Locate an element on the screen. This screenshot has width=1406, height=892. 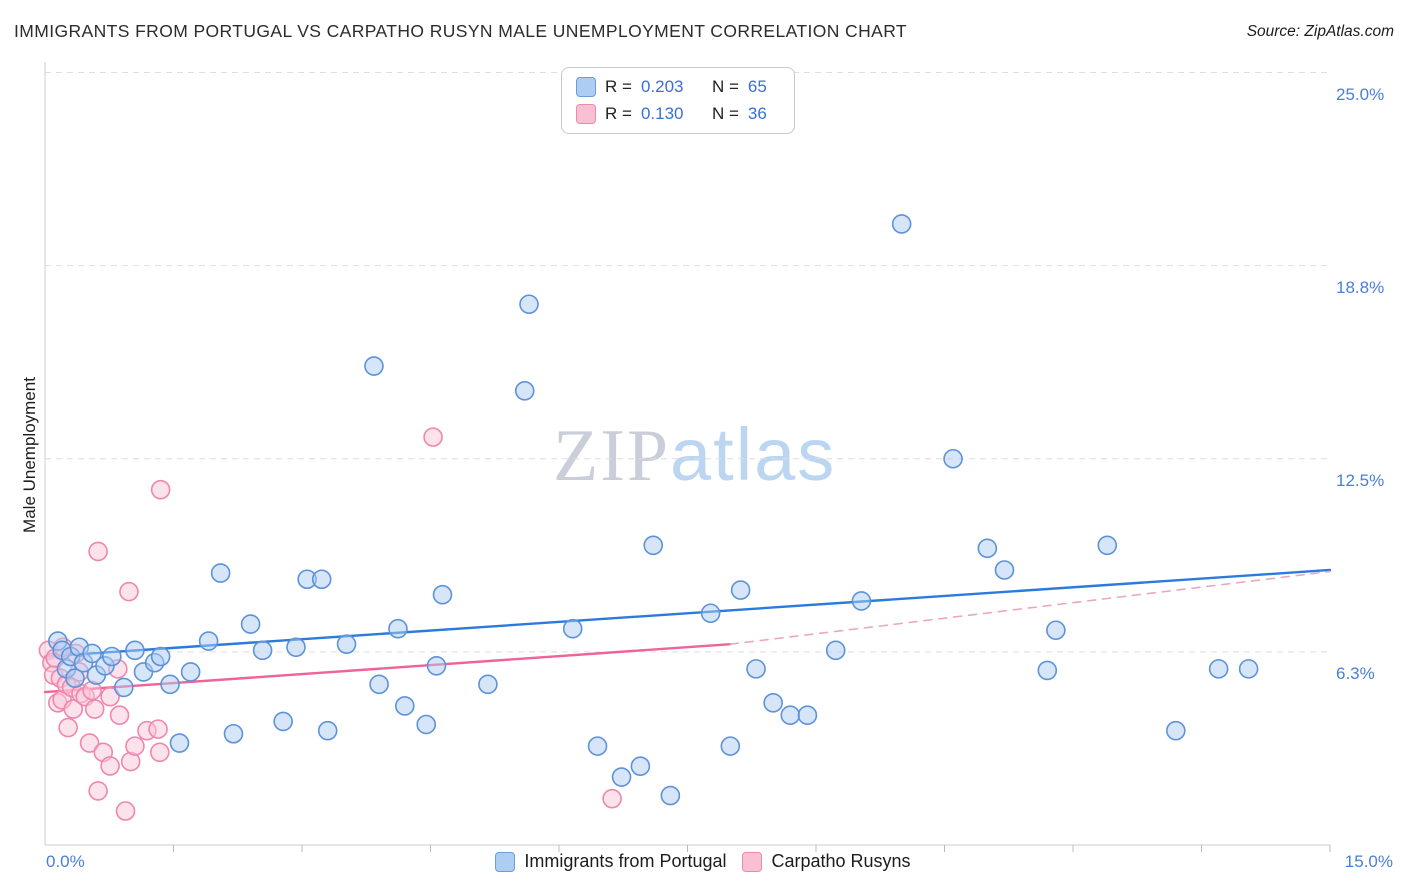
y-axis-title: Male Unemployment is located at coordinates (29, 455).